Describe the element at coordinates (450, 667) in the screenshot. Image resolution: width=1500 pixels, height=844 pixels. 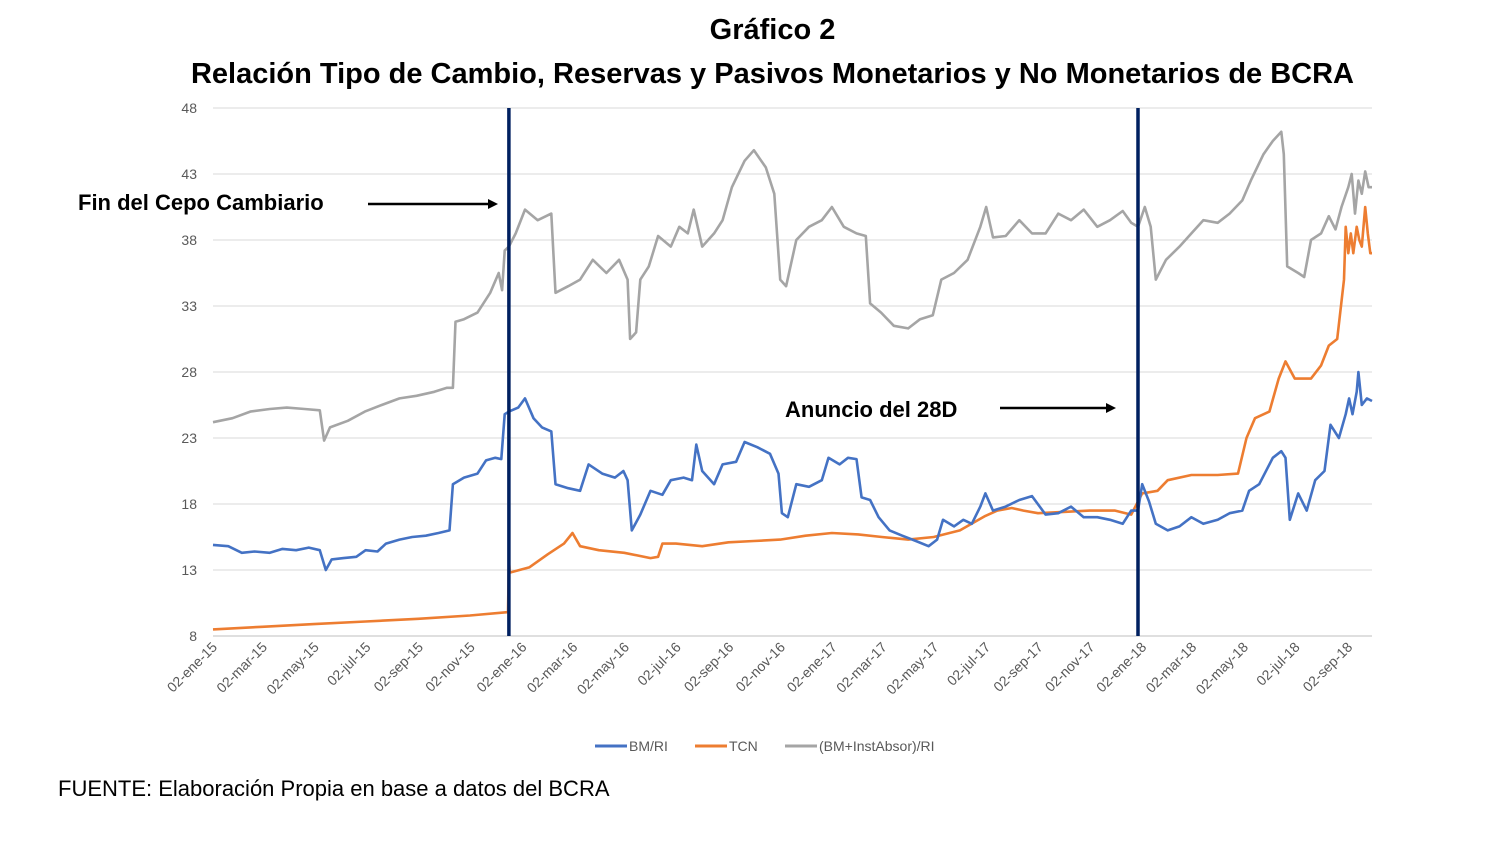
I see `x-tick-label: 02-nov-15` at that location.